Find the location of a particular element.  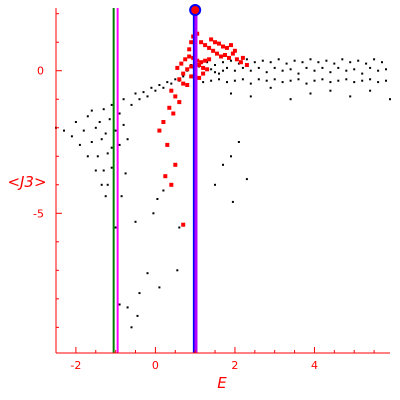

red-point-series is located at coordinates (203, 129).